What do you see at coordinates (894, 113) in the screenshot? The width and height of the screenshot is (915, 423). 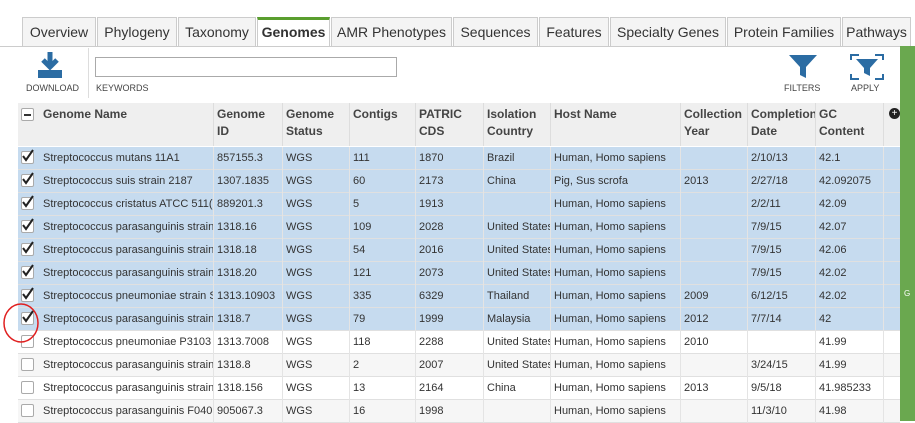 I see `add-column: +` at bounding box center [894, 113].